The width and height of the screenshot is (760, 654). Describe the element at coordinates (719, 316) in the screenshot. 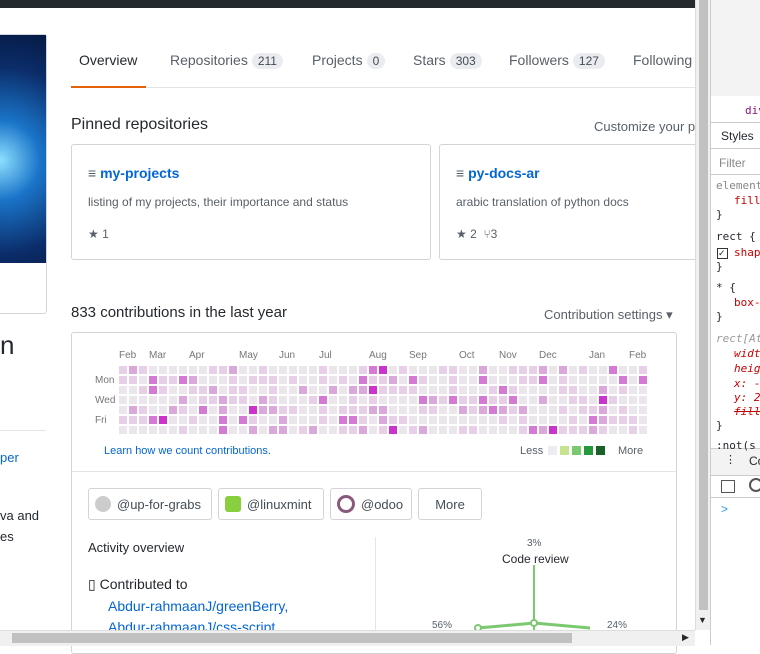

I see `style-line: }` at that location.